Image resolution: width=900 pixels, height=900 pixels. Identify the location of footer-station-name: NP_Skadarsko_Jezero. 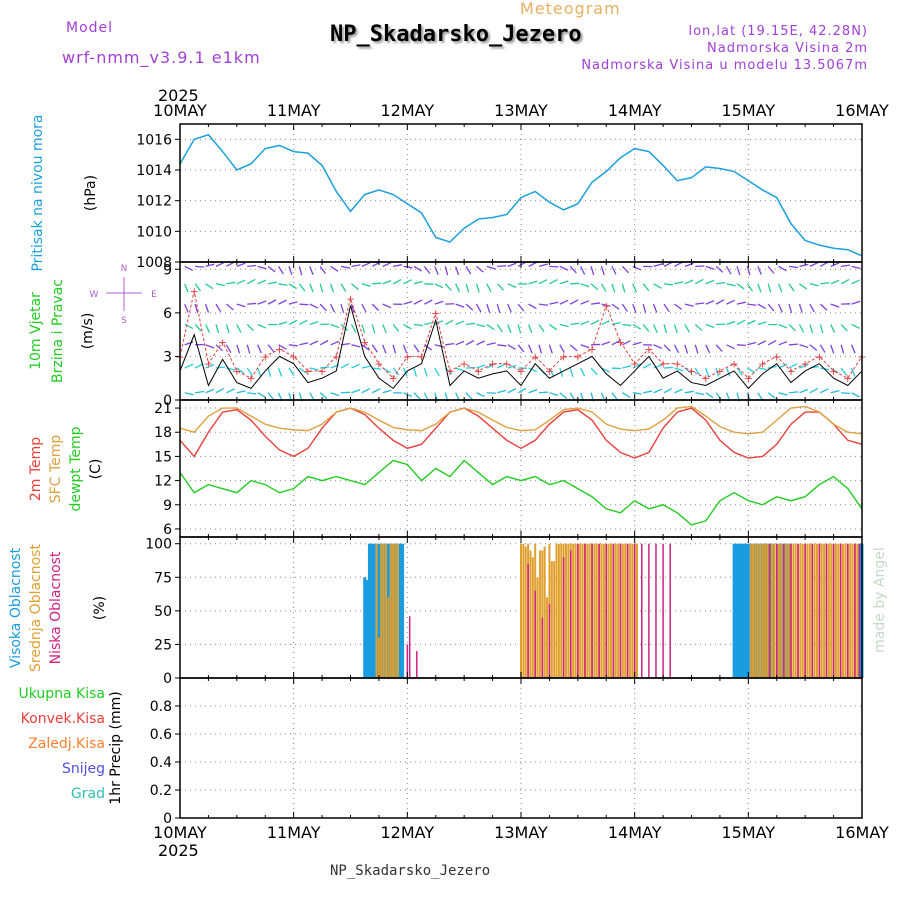
(410, 871).